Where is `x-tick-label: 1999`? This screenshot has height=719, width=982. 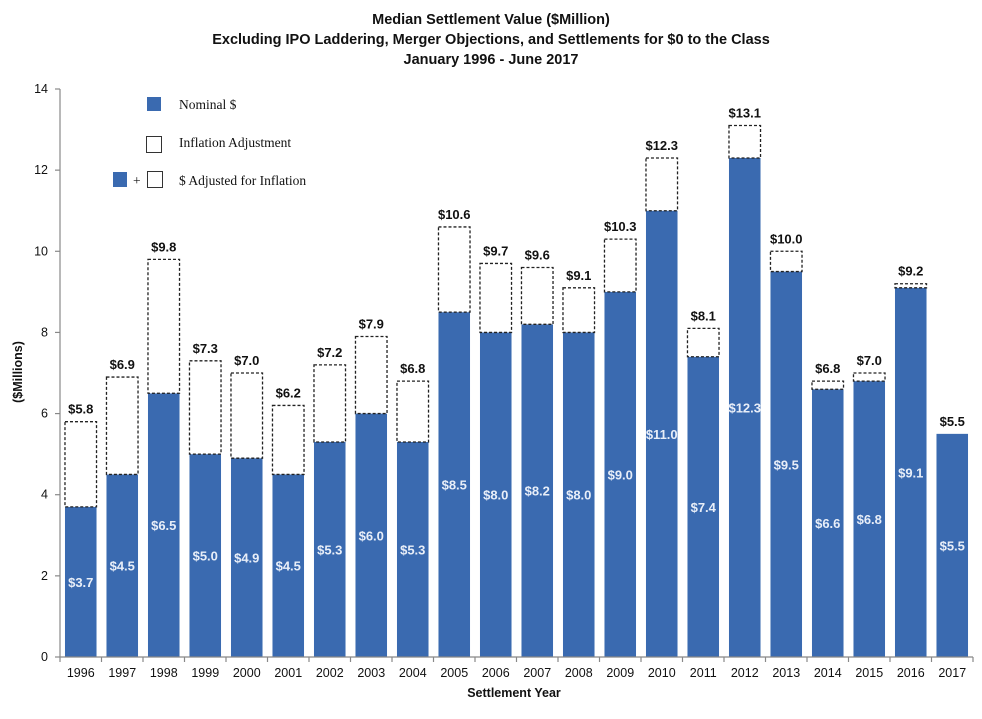 x-tick-label: 1999 is located at coordinates (205, 673).